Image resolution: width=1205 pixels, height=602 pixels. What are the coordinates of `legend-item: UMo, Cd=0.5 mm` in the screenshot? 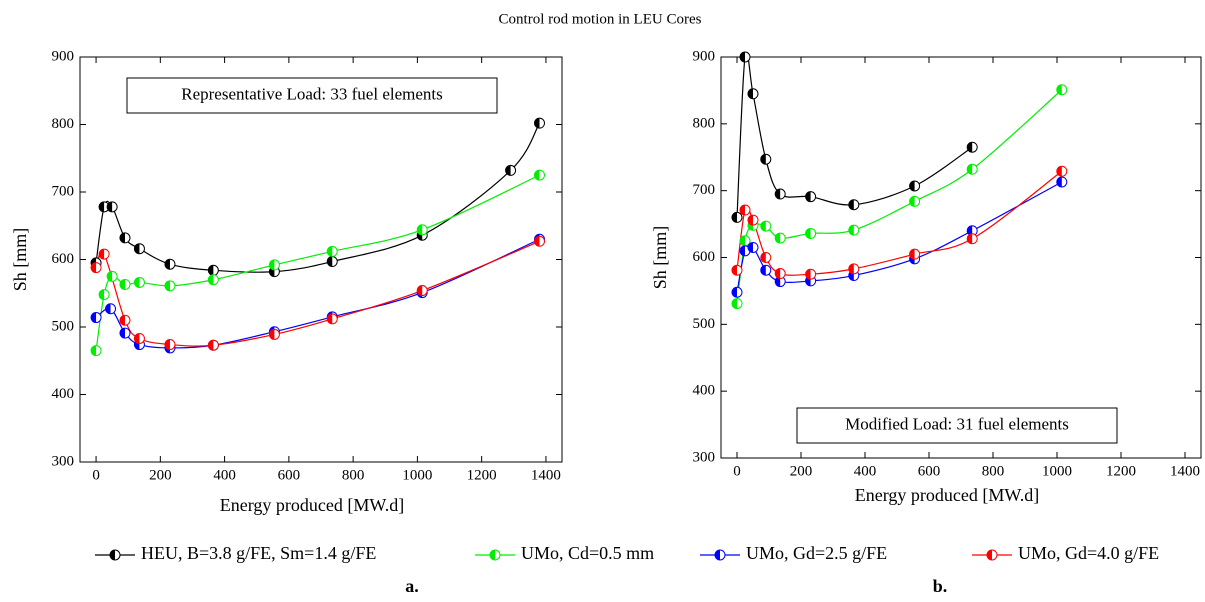 It's located at (564, 553).